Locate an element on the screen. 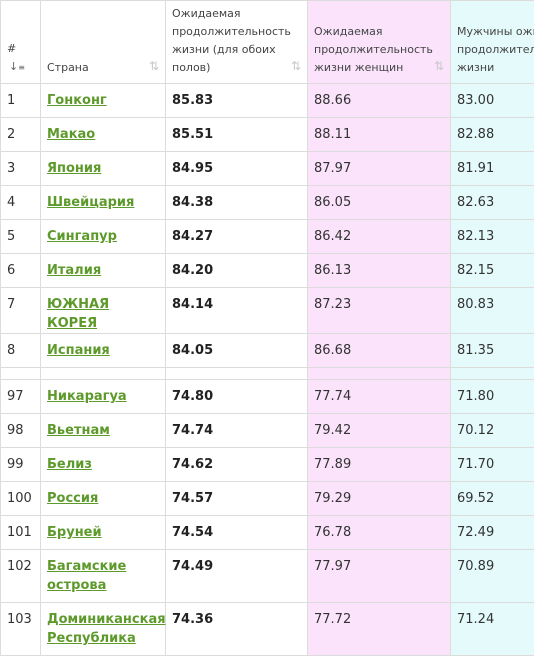  country-link: Никарагуа is located at coordinates (87, 396).